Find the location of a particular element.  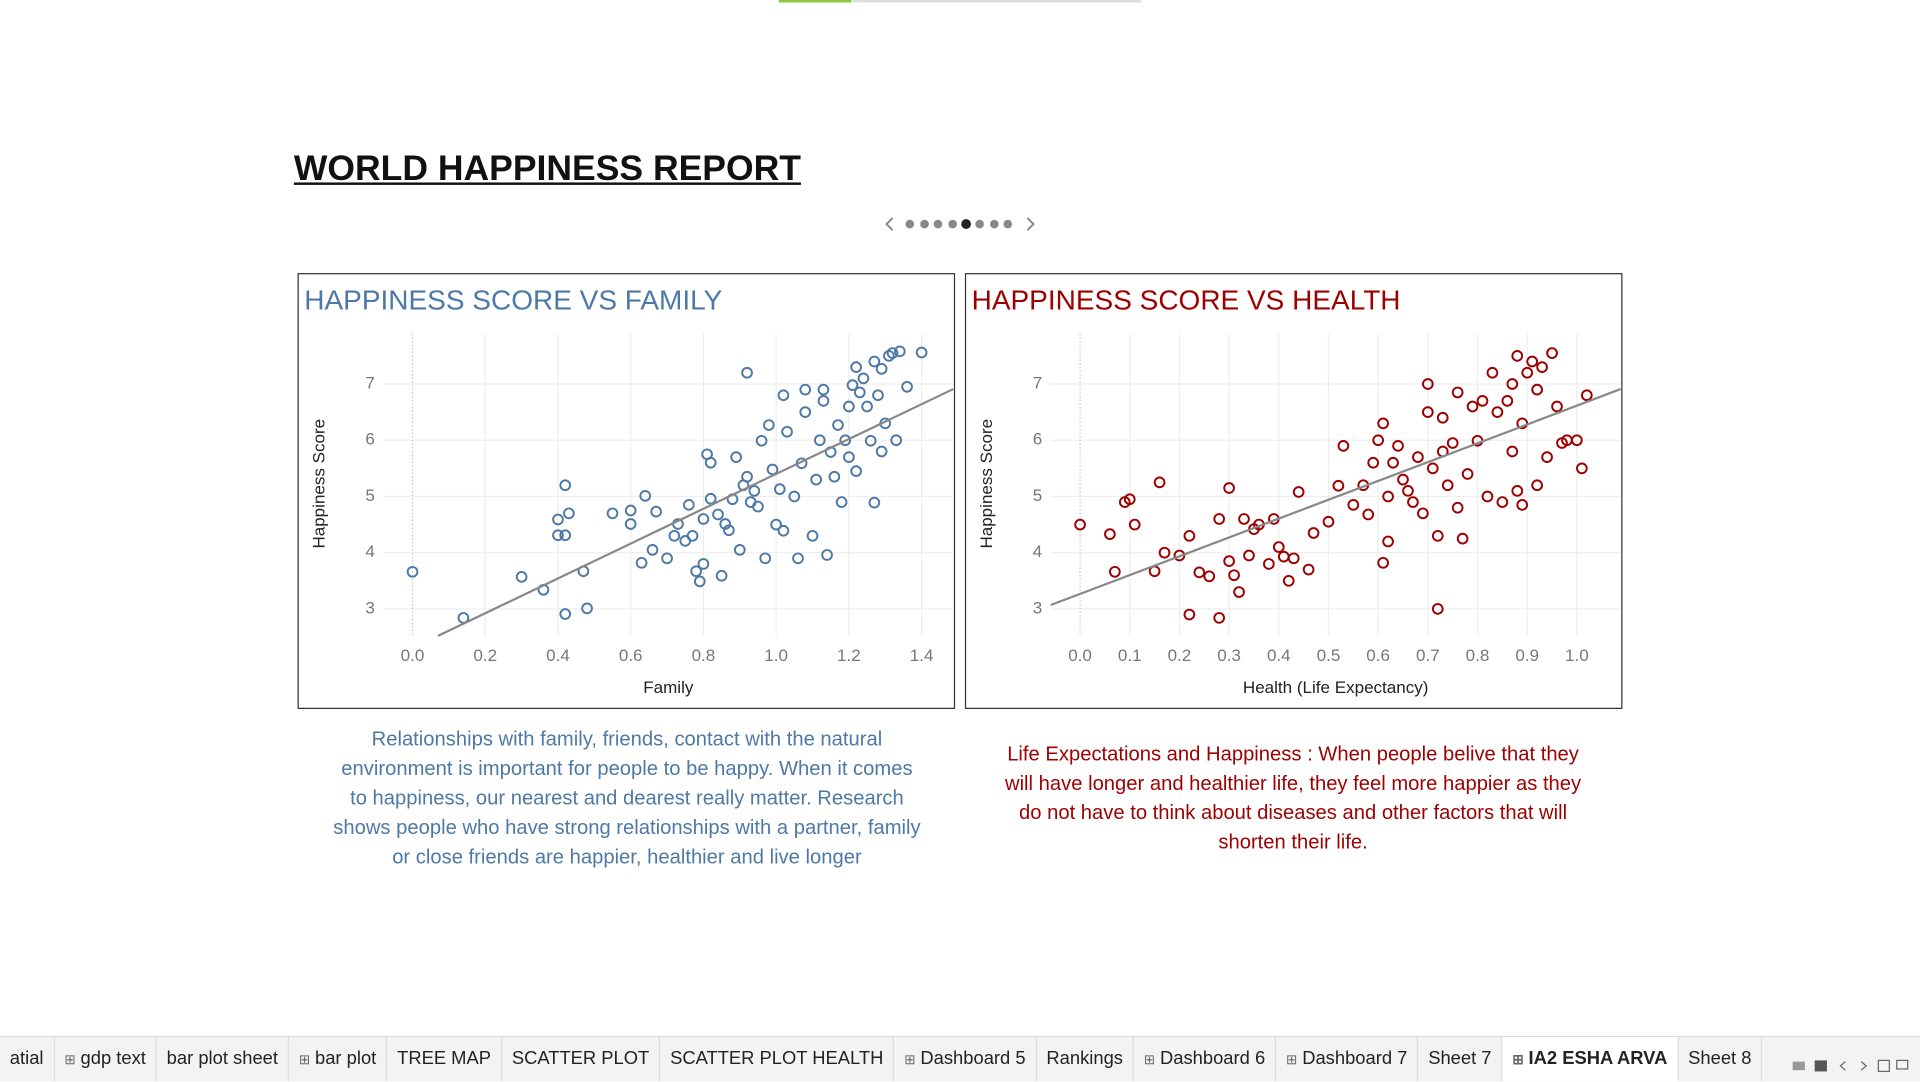

y-tick-label: 3 is located at coordinates (1037, 607).